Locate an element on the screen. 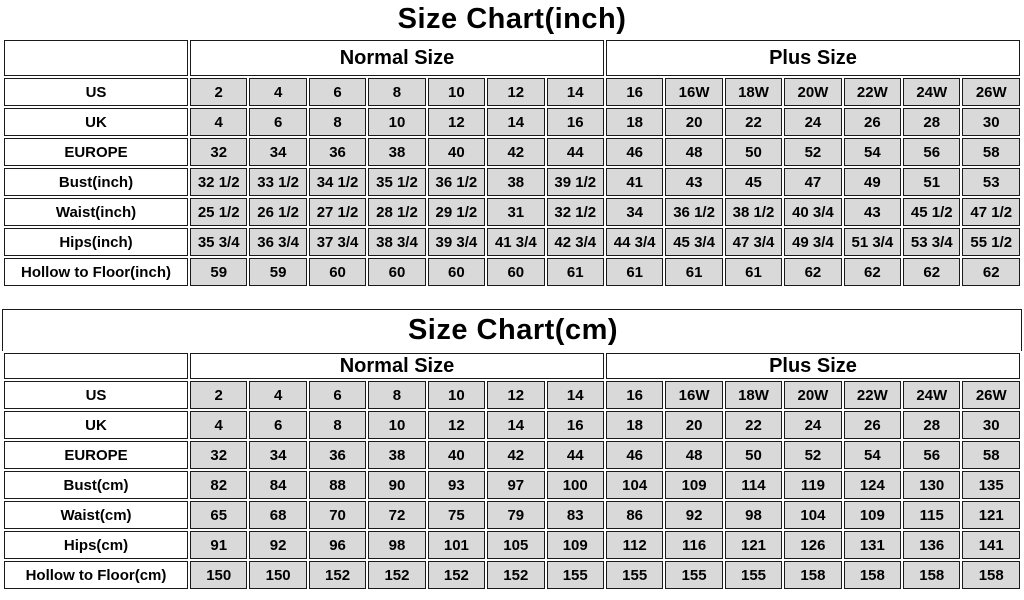 The image size is (1024, 600). size-cell: 47 1/2 is located at coordinates (991, 212).